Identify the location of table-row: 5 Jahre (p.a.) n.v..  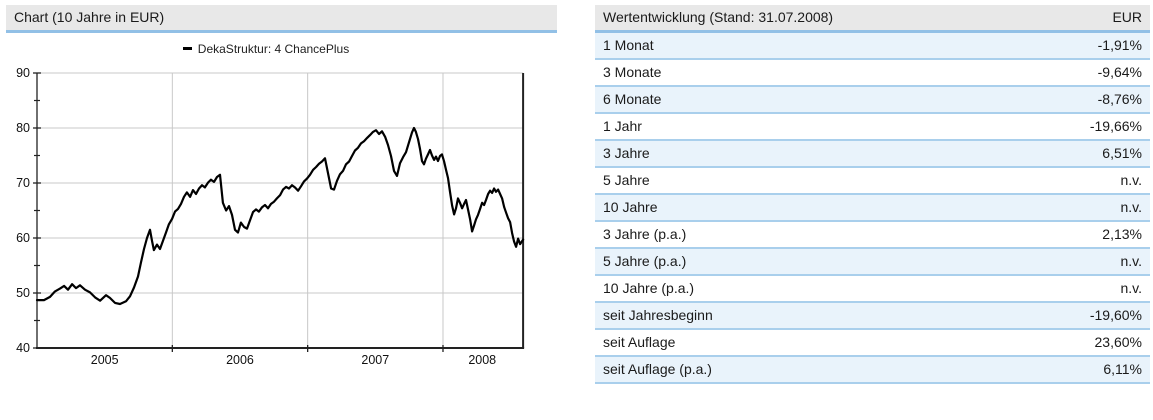
(872, 262).